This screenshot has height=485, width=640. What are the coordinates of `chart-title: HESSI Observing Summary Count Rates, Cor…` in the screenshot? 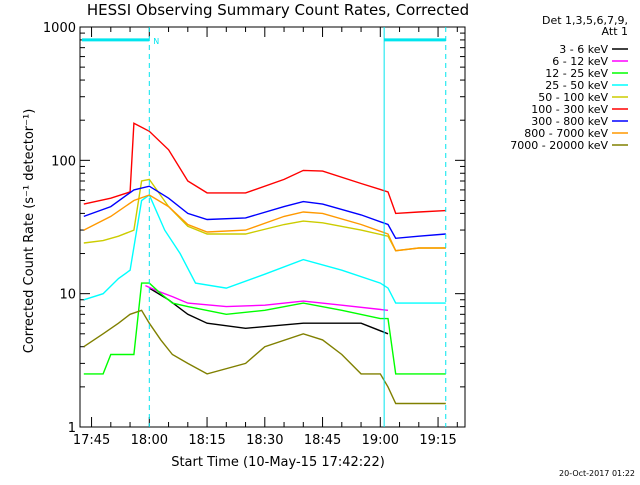 It's located at (278, 10).